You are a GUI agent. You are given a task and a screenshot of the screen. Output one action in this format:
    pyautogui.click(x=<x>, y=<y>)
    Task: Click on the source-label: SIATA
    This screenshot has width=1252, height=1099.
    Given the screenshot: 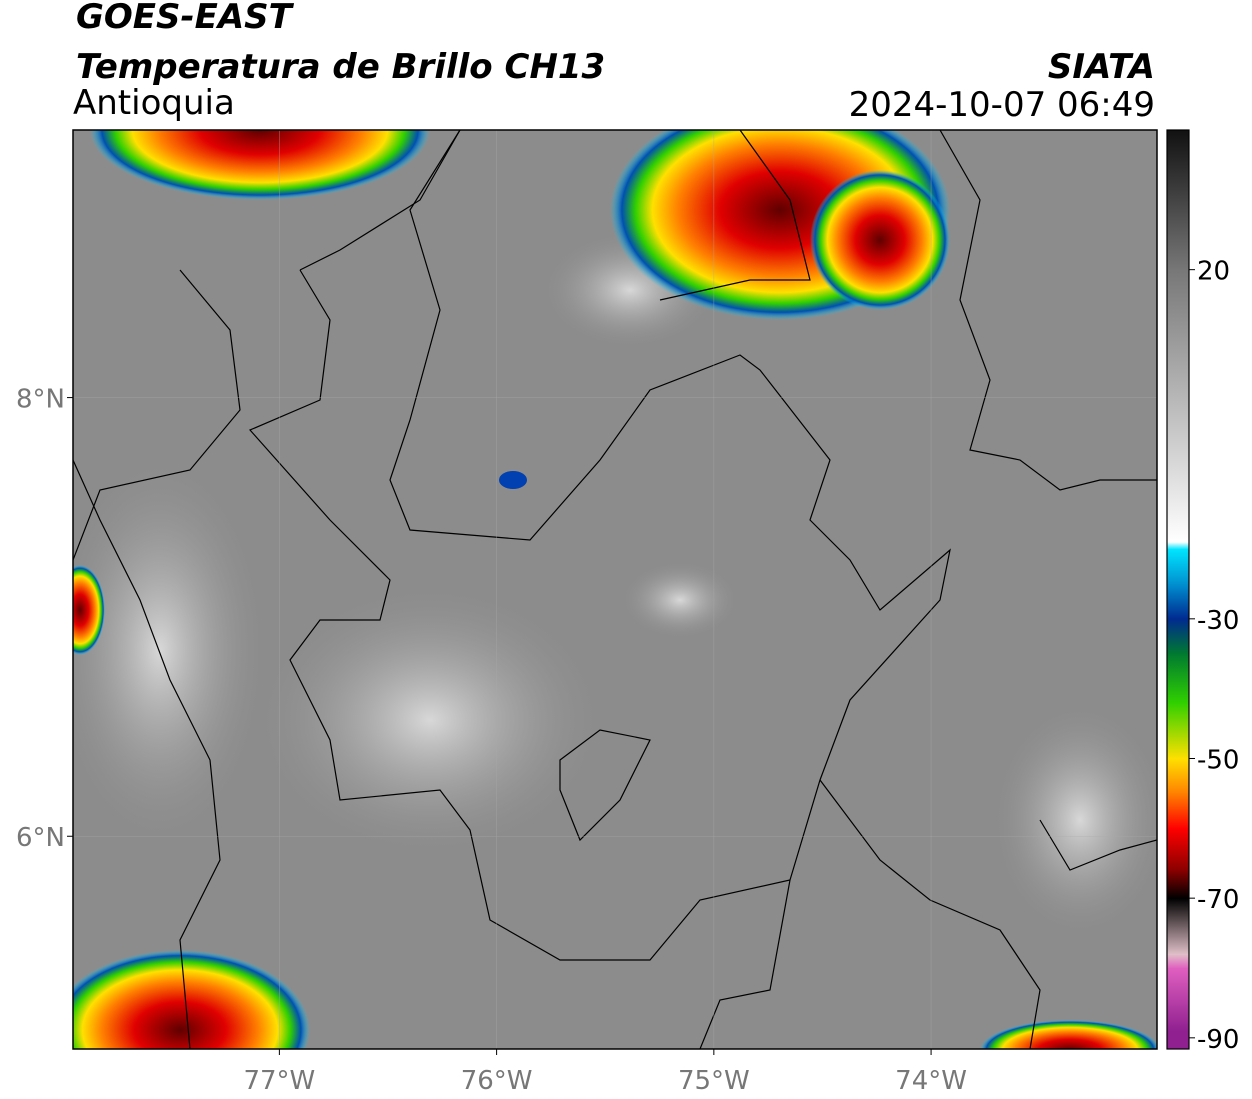 What is the action you would take?
    pyautogui.click(x=1101, y=67)
    